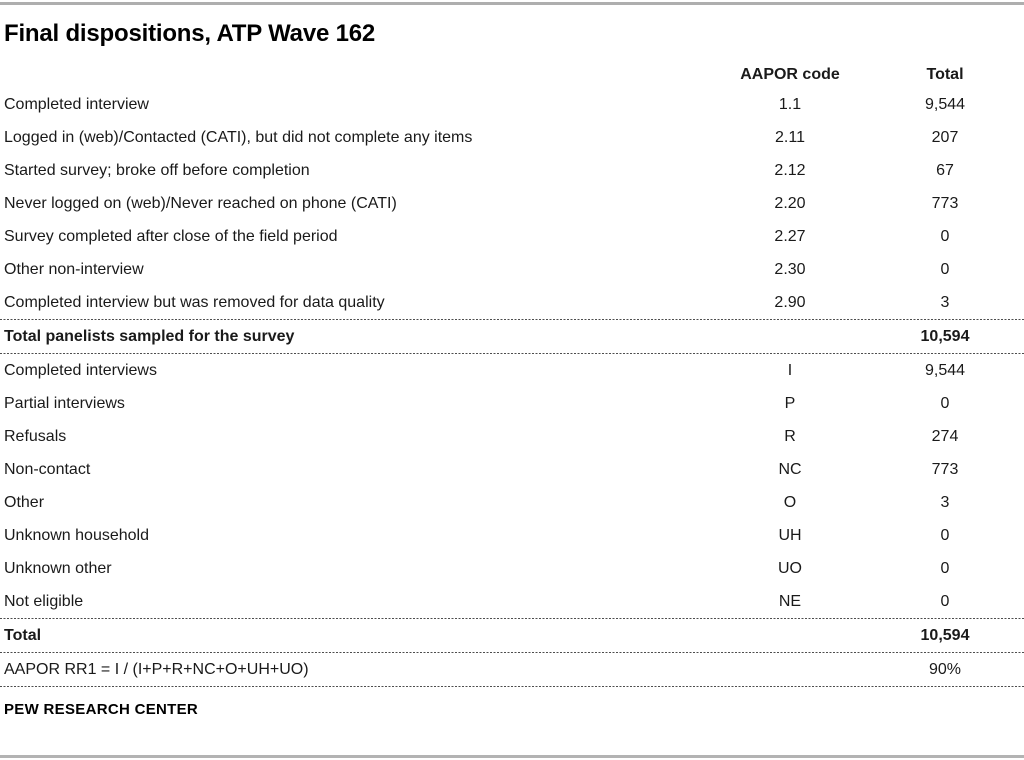 The height and width of the screenshot is (760, 1024). What do you see at coordinates (512, 669) in the screenshot?
I see `table-row-response-rate: AAPOR RR1 = I / (I+P+R+NC+O+UH+UO) 90%` at bounding box center [512, 669].